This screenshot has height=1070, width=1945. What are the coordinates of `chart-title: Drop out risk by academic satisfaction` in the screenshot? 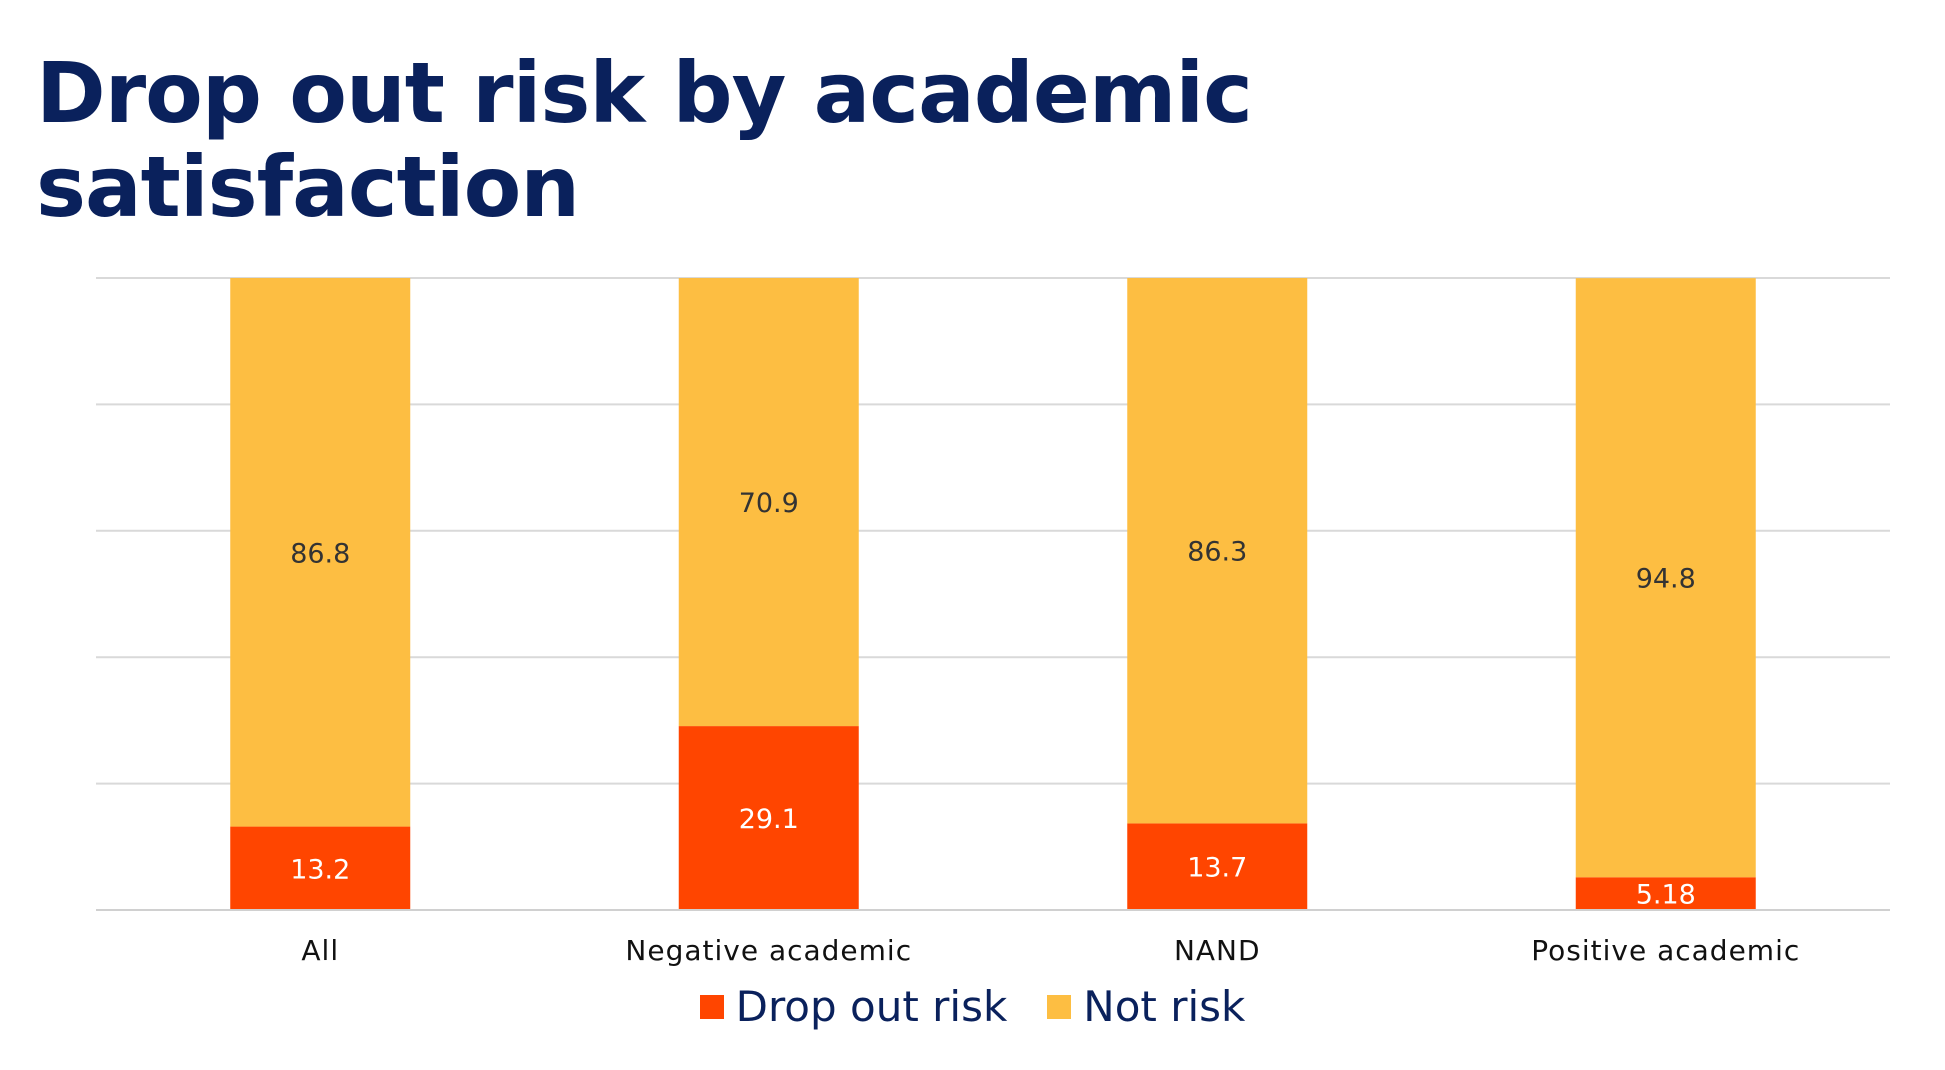 It's located at (644, 140).